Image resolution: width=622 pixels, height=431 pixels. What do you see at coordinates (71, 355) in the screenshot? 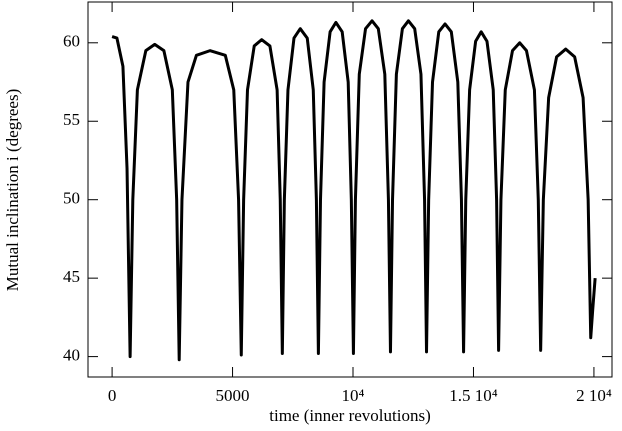
I see `y-tick-label: 40` at bounding box center [71, 355].